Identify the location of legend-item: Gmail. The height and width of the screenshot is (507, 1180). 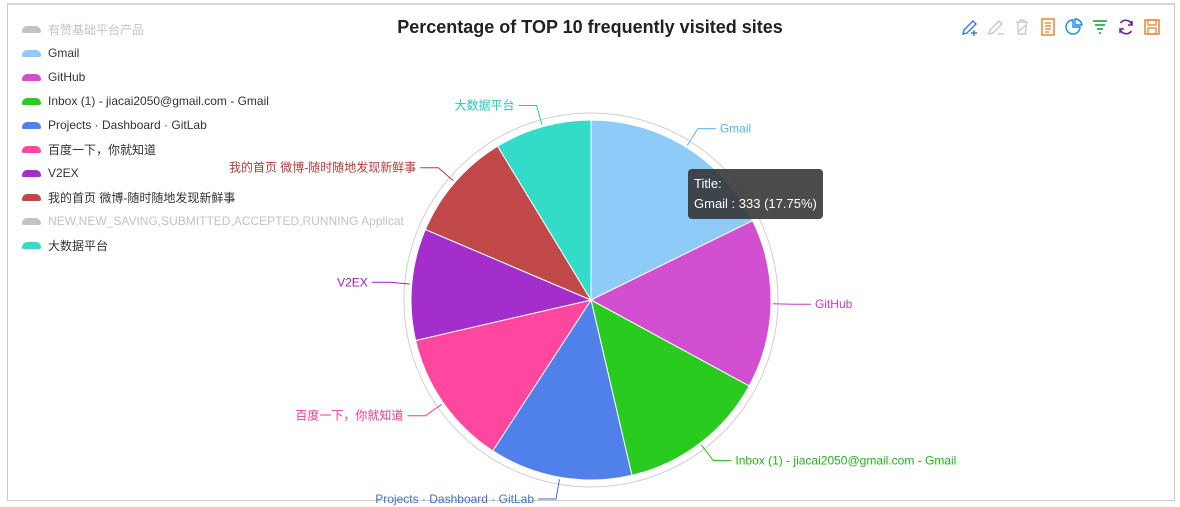
(213, 53).